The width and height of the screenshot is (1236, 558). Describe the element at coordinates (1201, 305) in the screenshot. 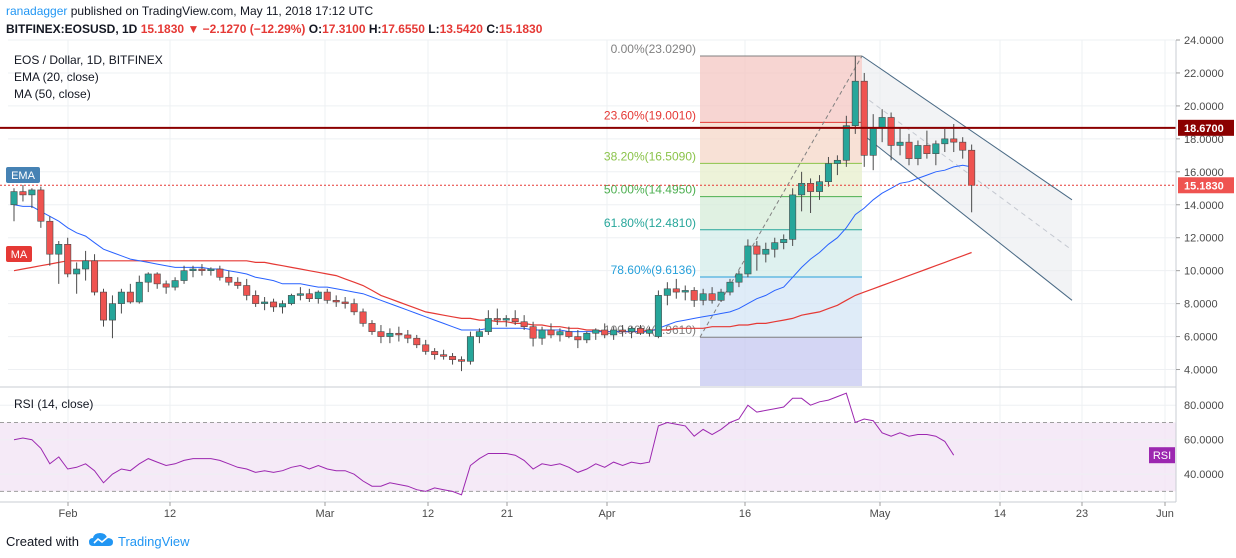

I see `price-tick-label: 8.0000` at that location.